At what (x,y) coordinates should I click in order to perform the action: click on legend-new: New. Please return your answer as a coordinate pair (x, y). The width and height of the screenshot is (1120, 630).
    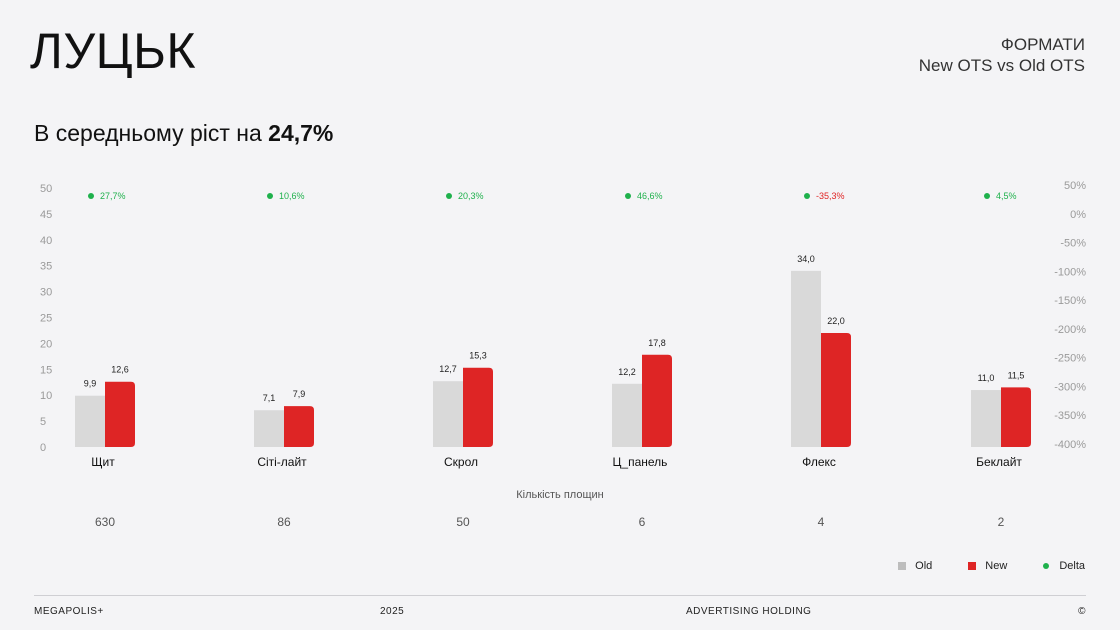
    Looking at the image, I should click on (987, 566).